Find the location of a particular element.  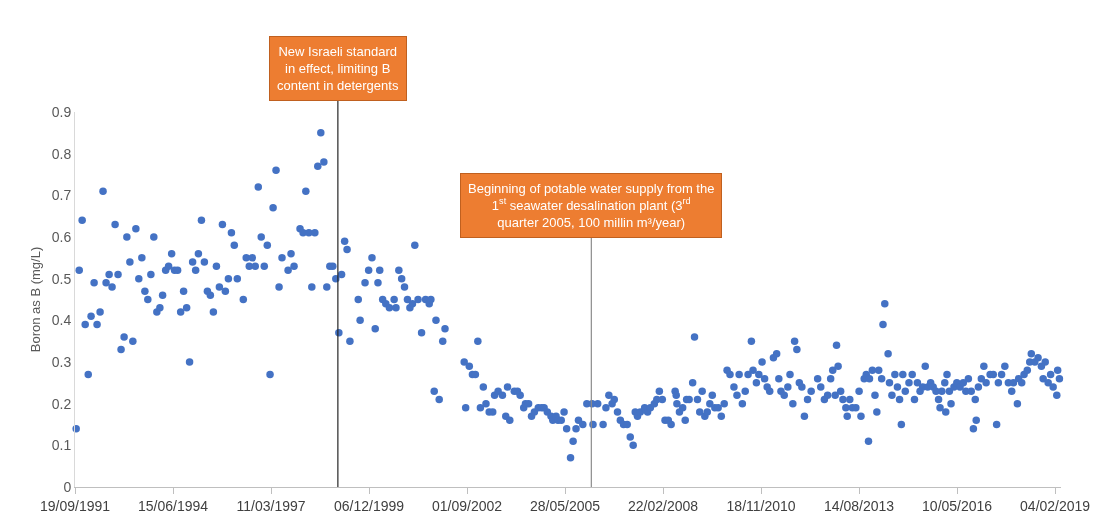

x-tick-label: 15/06/1994 is located at coordinates (173, 505).